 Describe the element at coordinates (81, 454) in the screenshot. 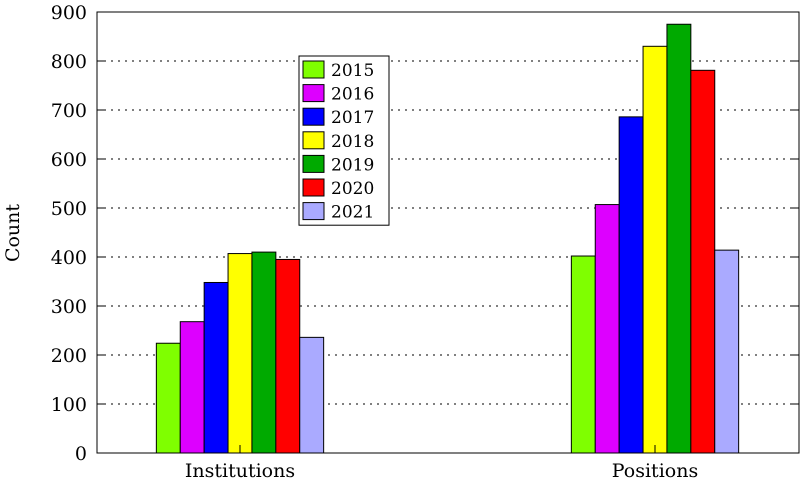

I see `y-tick-label: 0` at that location.